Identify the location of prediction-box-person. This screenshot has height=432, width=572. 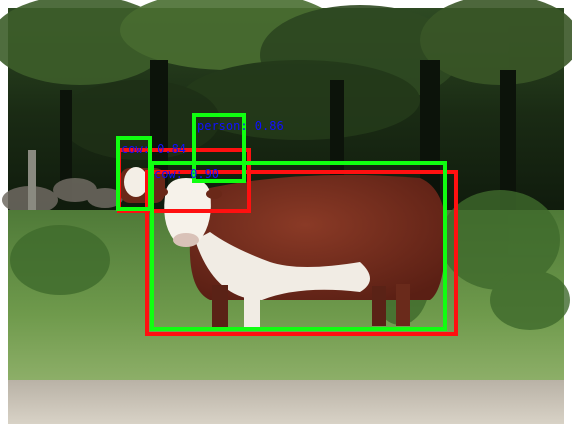
(219, 148).